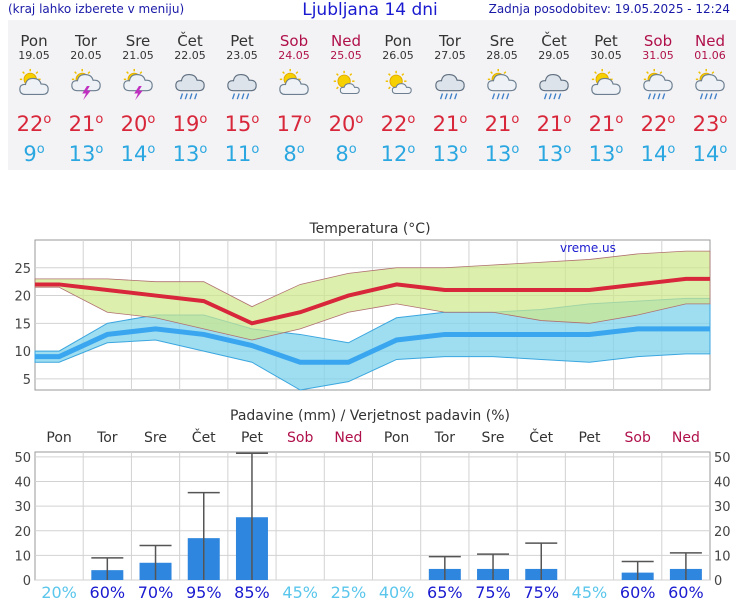  I want to click on forecast-day: Pon 26.05 22o 12o, so click(398, 95).